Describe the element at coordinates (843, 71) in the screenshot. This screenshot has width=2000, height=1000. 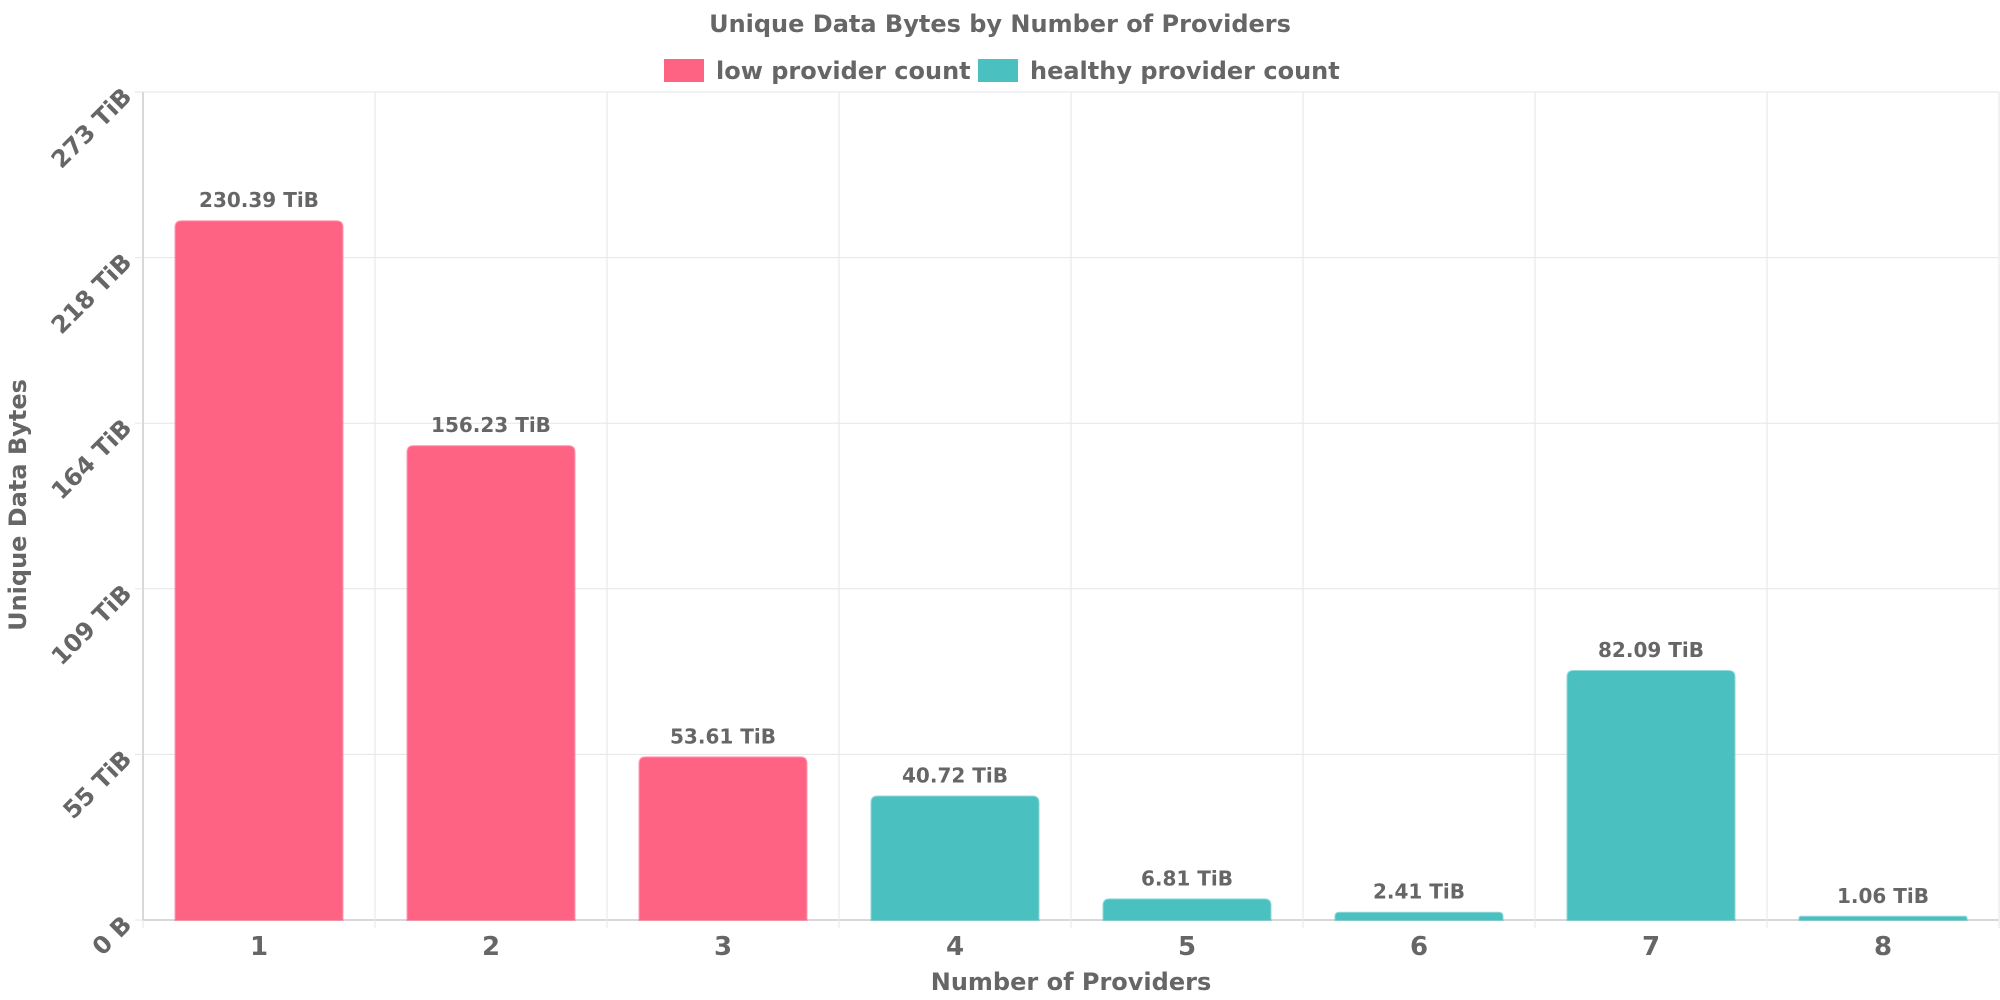
I see `legend-label-low-provider-count: low provider count` at that location.